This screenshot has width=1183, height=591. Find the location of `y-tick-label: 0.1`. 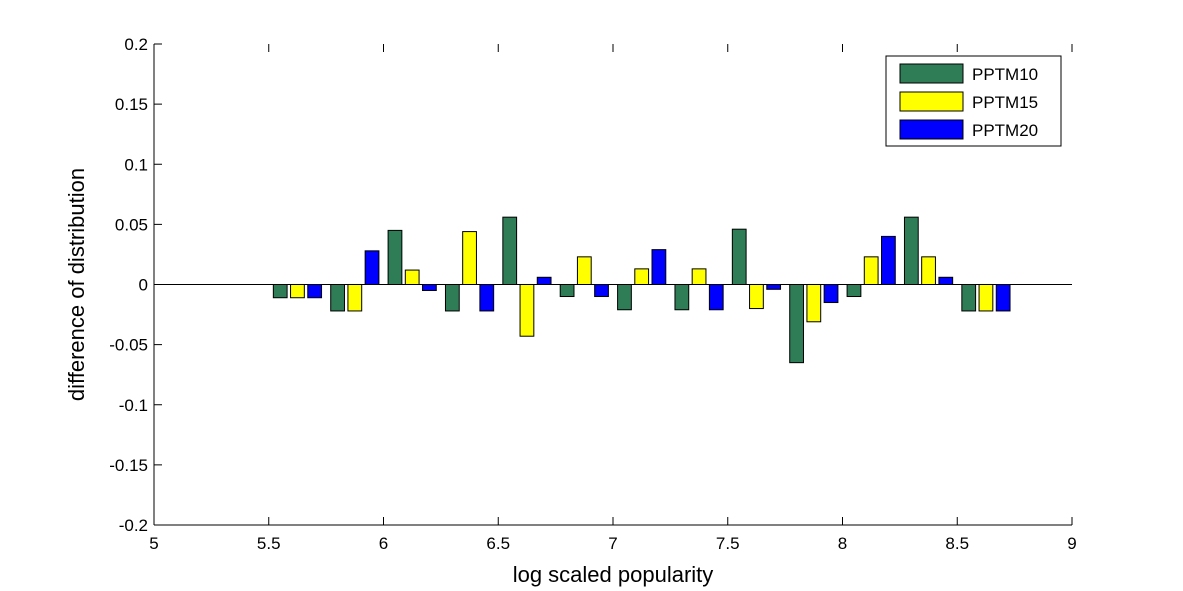

y-tick-label: 0.1 is located at coordinates (136, 164).